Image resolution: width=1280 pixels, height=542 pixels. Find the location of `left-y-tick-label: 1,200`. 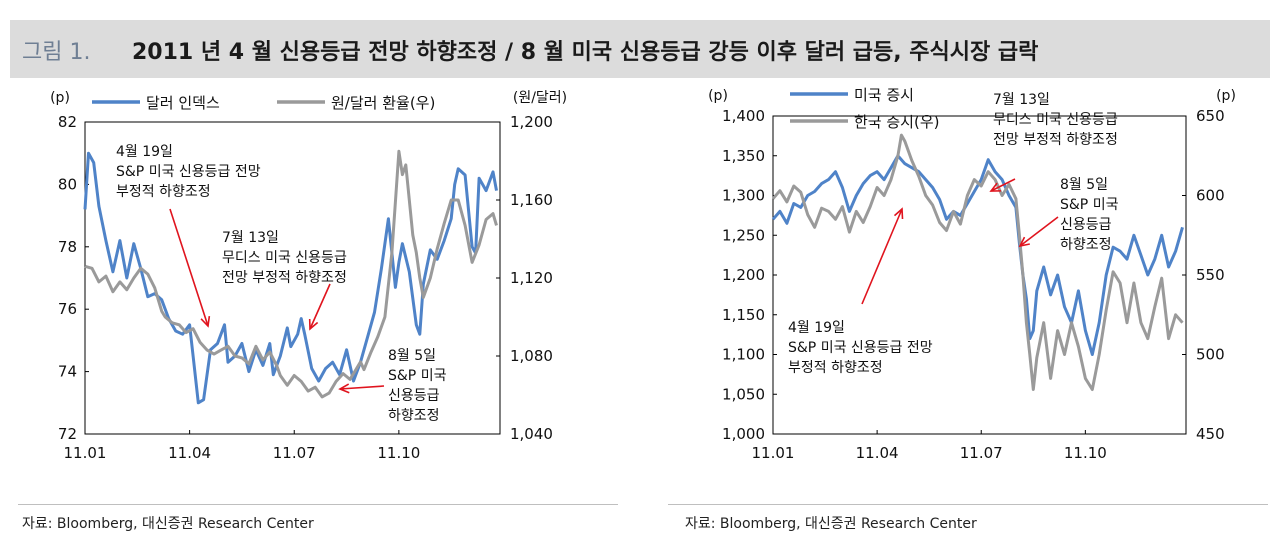

left-y-tick-label: 1,200 is located at coordinates (743, 275).